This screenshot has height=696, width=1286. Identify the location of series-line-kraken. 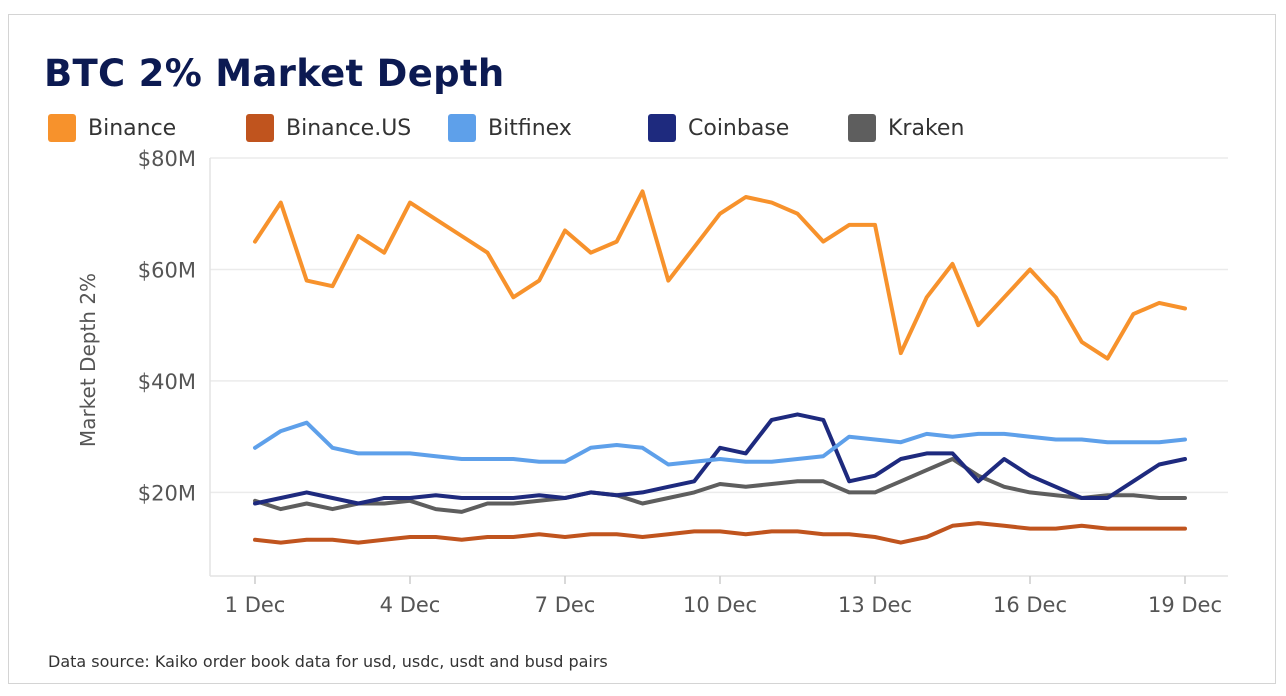
(720, 485).